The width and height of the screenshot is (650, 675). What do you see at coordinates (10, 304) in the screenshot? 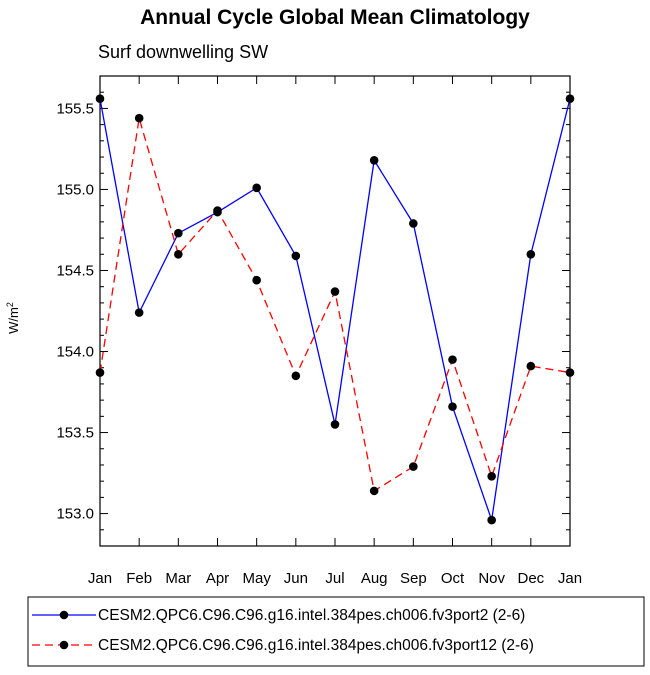
I see `y-axis-label-sup: 2` at bounding box center [10, 304].